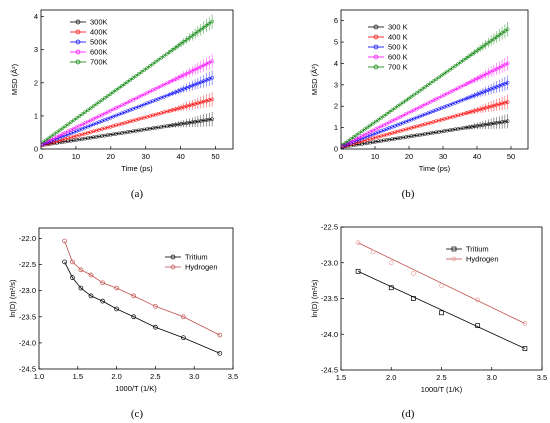 This screenshot has width=550, height=423. Describe the element at coordinates (99, 42) in the screenshot. I see `legend-label: 500K` at that location.